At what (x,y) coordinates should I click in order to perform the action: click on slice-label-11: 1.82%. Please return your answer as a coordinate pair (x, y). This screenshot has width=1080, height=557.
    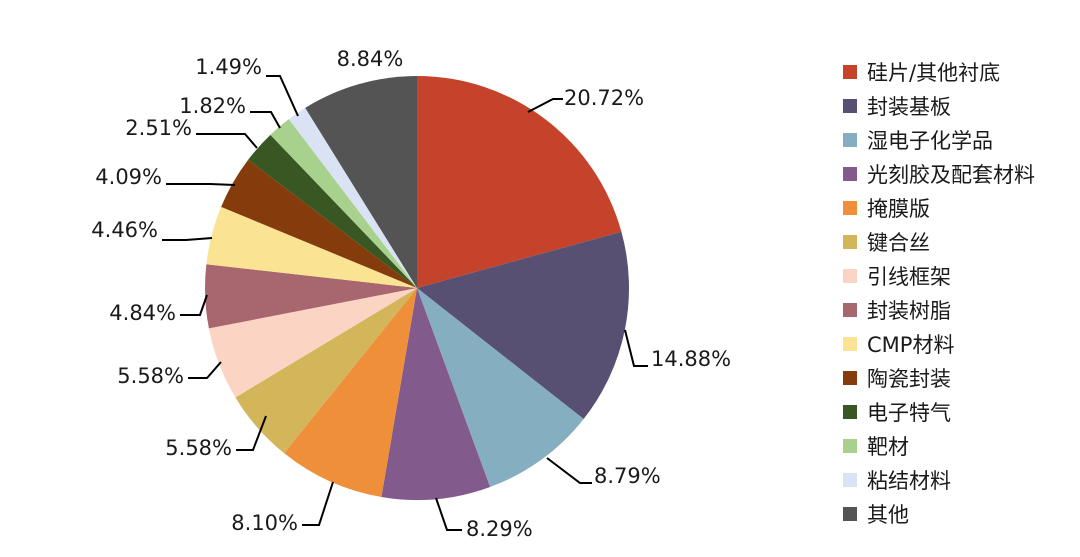
    Looking at the image, I should click on (212, 106).